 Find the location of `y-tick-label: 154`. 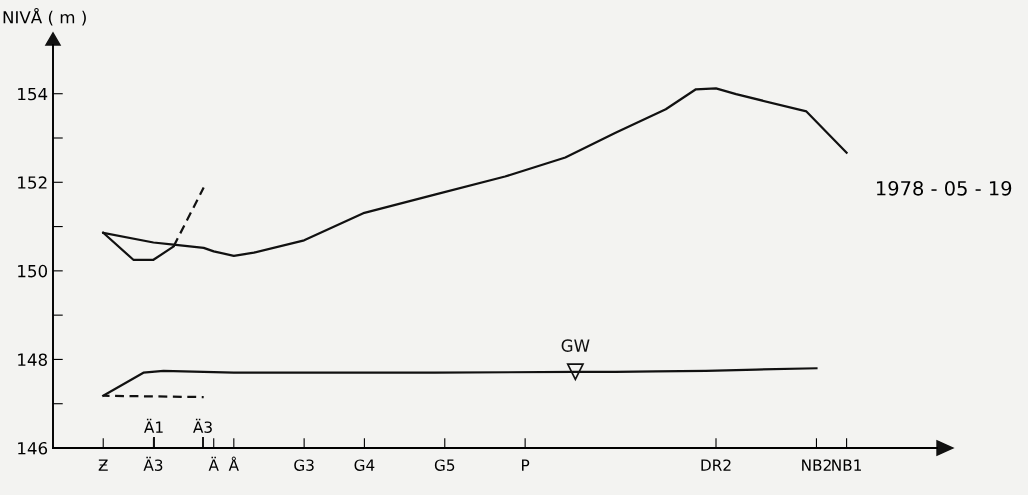

y-tick-label: 154 is located at coordinates (33, 94).